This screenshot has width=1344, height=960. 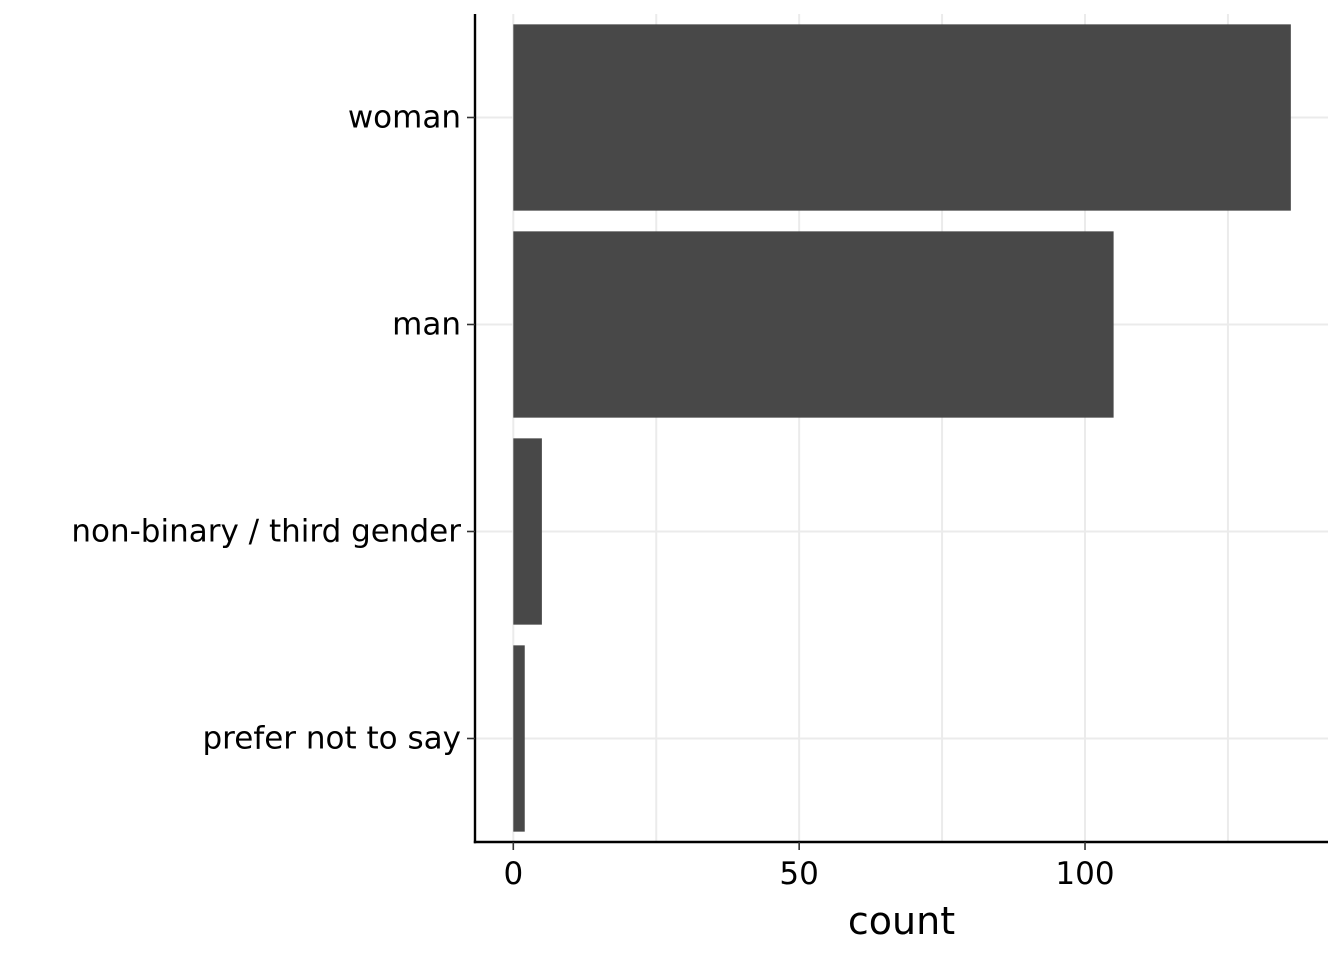 What do you see at coordinates (813, 324) in the screenshot?
I see `bar-man` at bounding box center [813, 324].